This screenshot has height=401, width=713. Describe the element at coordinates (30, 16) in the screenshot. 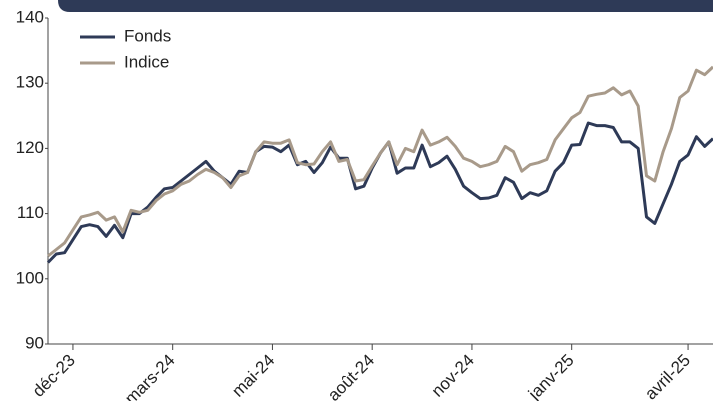

I see `y-tick-label: 140` at that location.